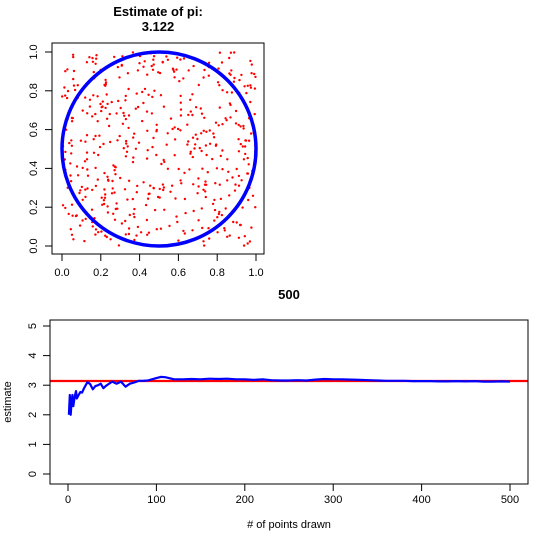 The image size is (539, 535). I want to click on y-tick-label: 4, so click(33, 356).